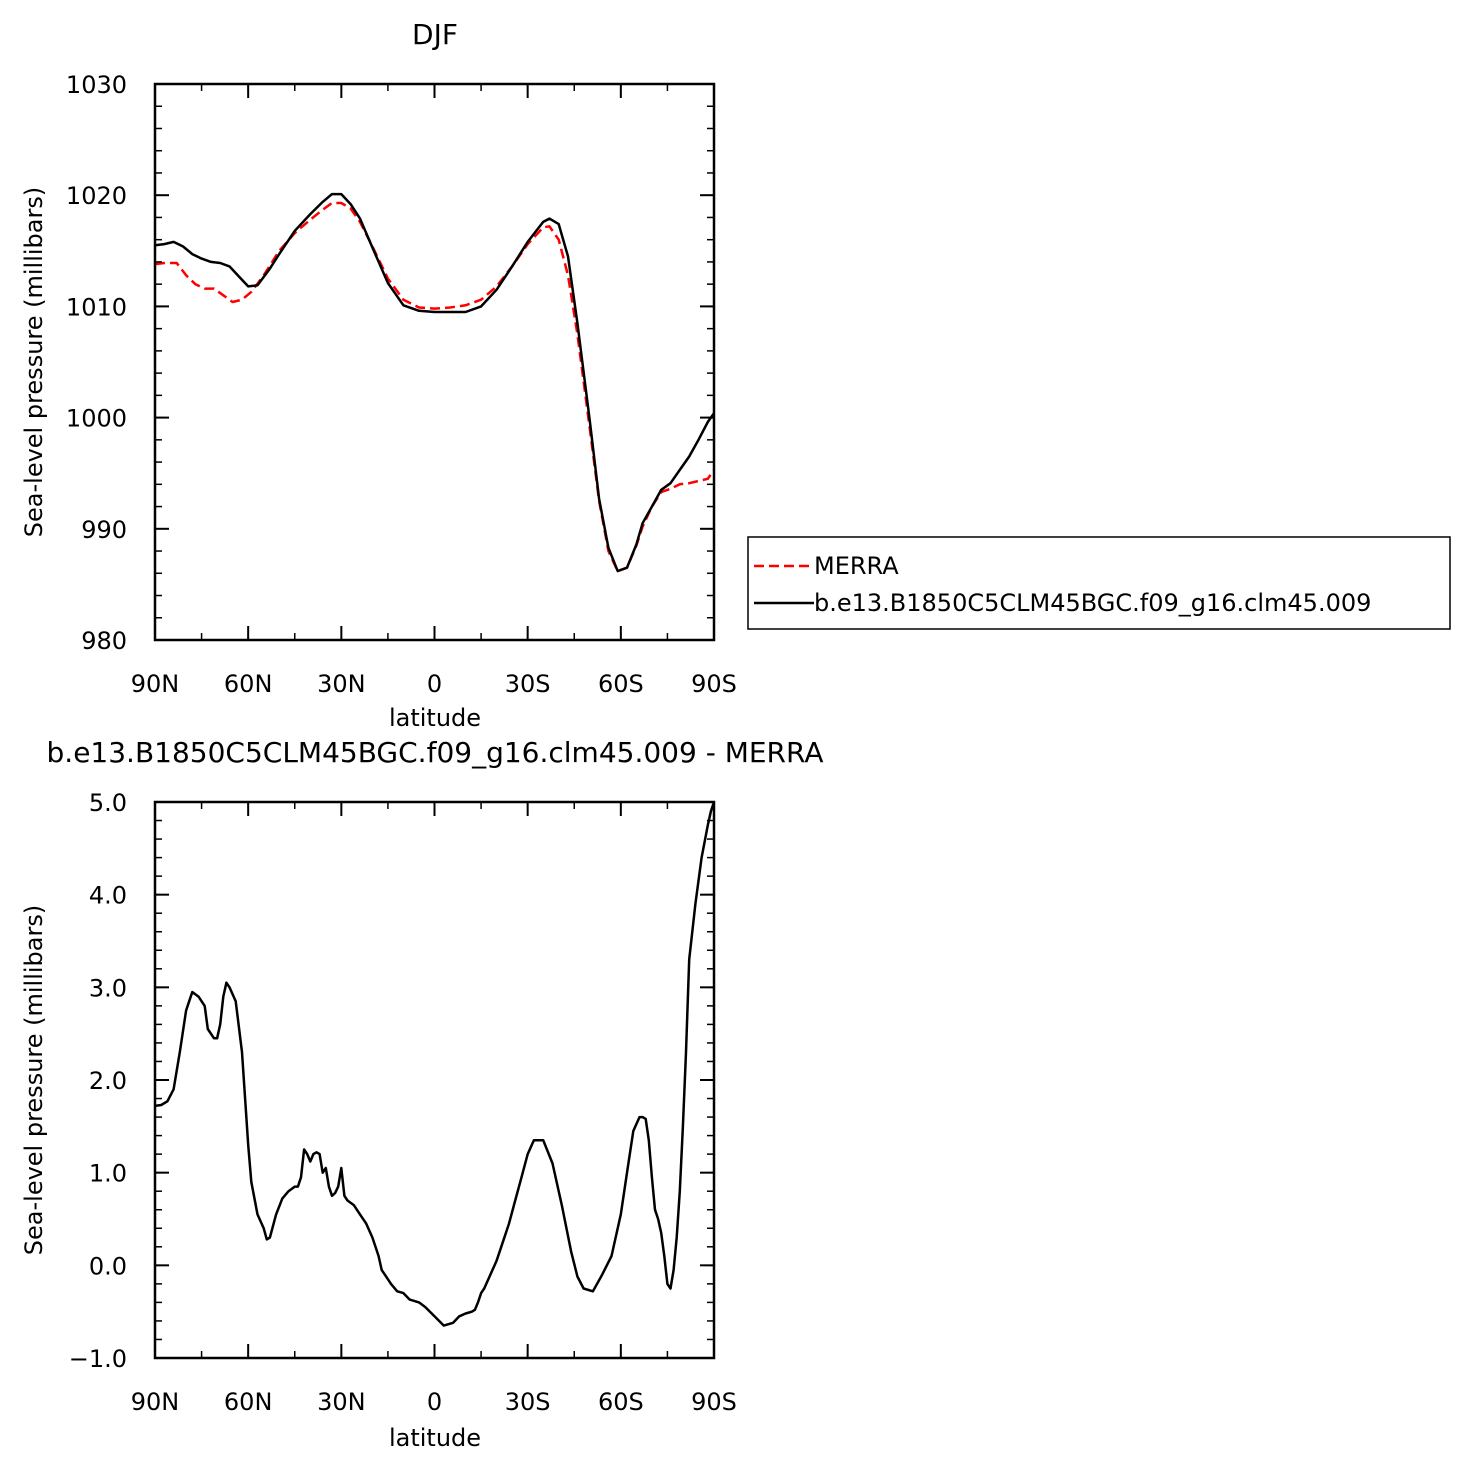 This screenshot has width=1472, height=1469. I want to click on bottom-x-tick-label: 90S, so click(714, 1402).